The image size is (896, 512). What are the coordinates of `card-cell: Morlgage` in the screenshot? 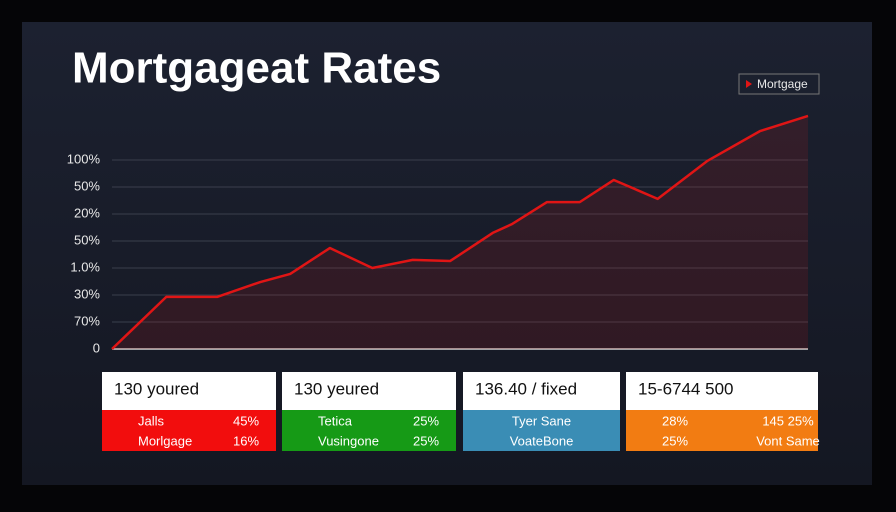 It's located at (165, 440).